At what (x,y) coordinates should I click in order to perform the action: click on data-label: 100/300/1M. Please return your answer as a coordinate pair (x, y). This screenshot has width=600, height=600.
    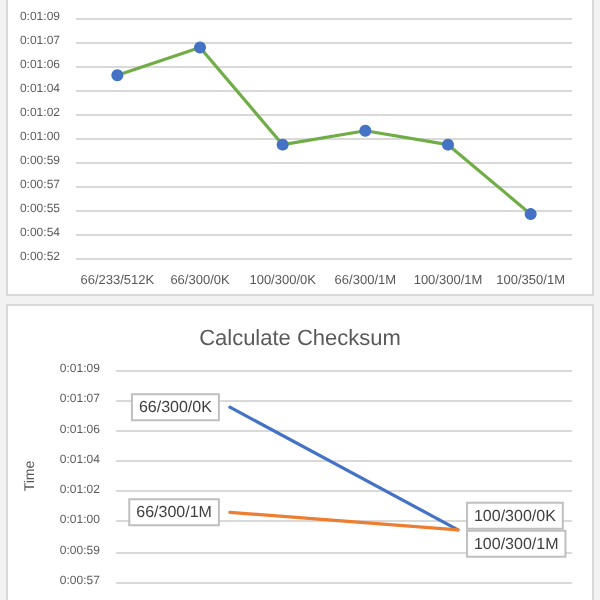
    Looking at the image, I should click on (516, 543).